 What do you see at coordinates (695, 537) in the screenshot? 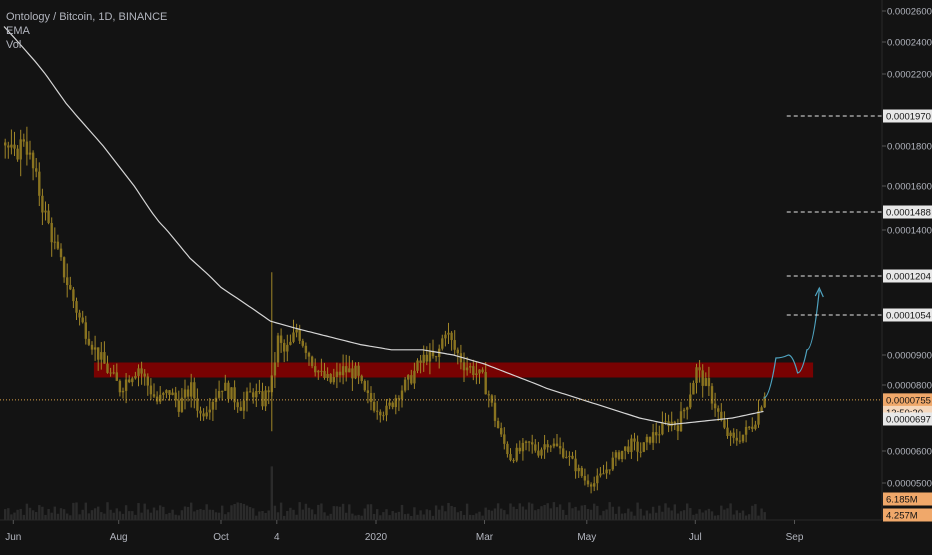
I see `x-tick-label: Jul` at bounding box center [695, 537].